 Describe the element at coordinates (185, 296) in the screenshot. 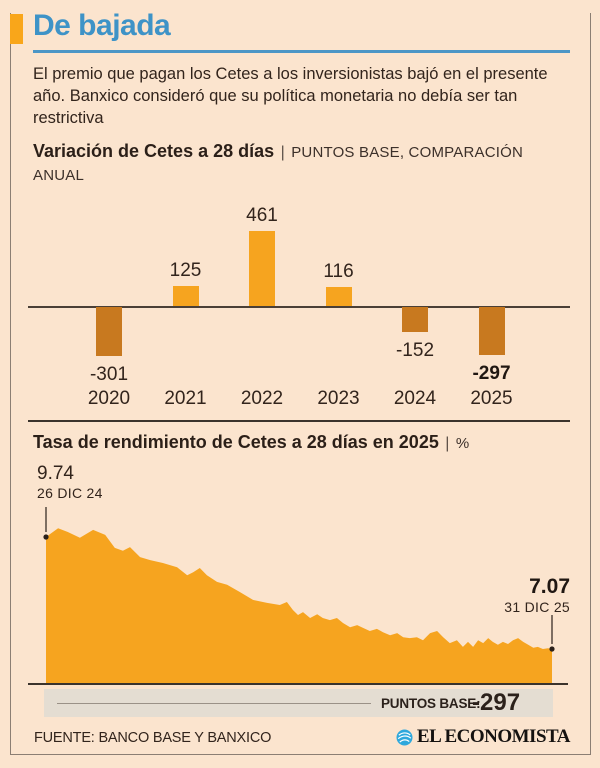

I see `bar-2021` at that location.